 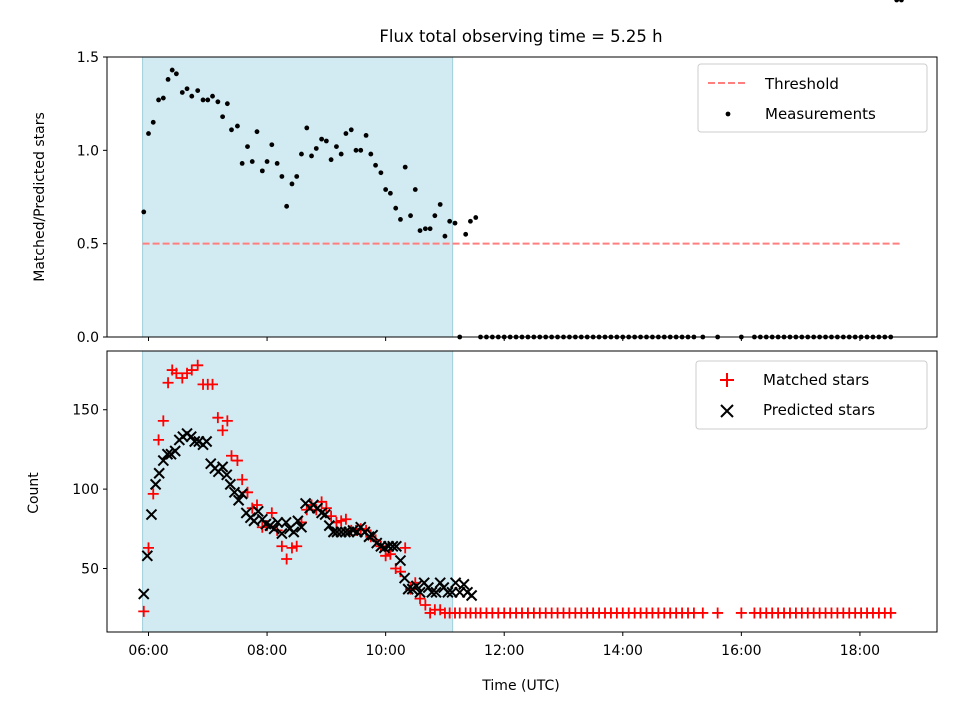 I want to click on count-y-axis-label: Count, so click(x=34, y=493).